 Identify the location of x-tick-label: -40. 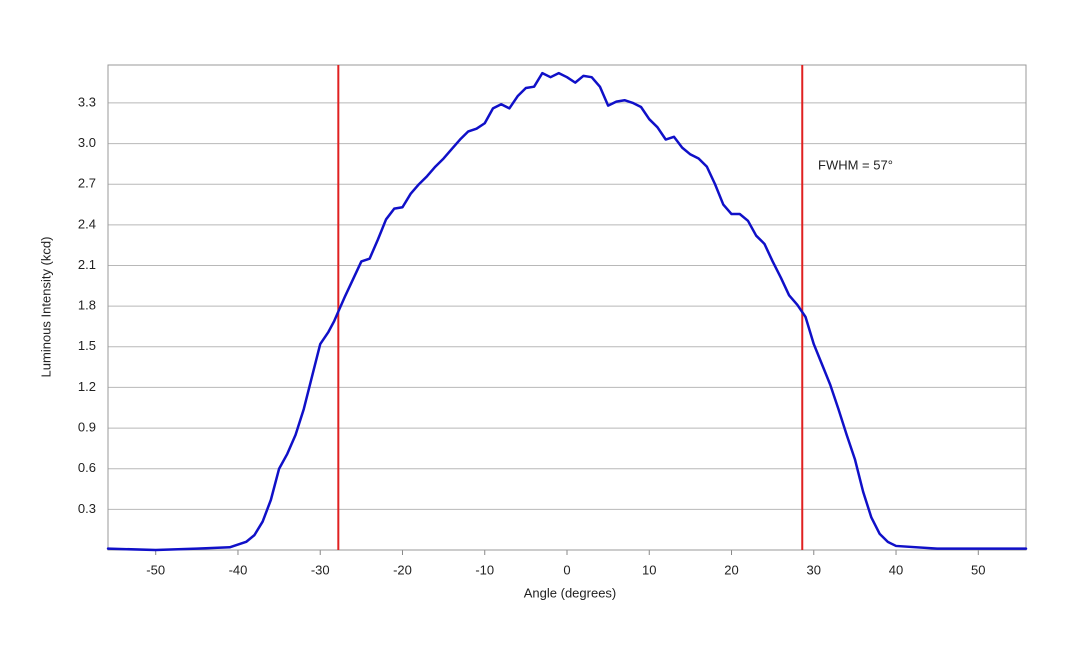
(238, 569).